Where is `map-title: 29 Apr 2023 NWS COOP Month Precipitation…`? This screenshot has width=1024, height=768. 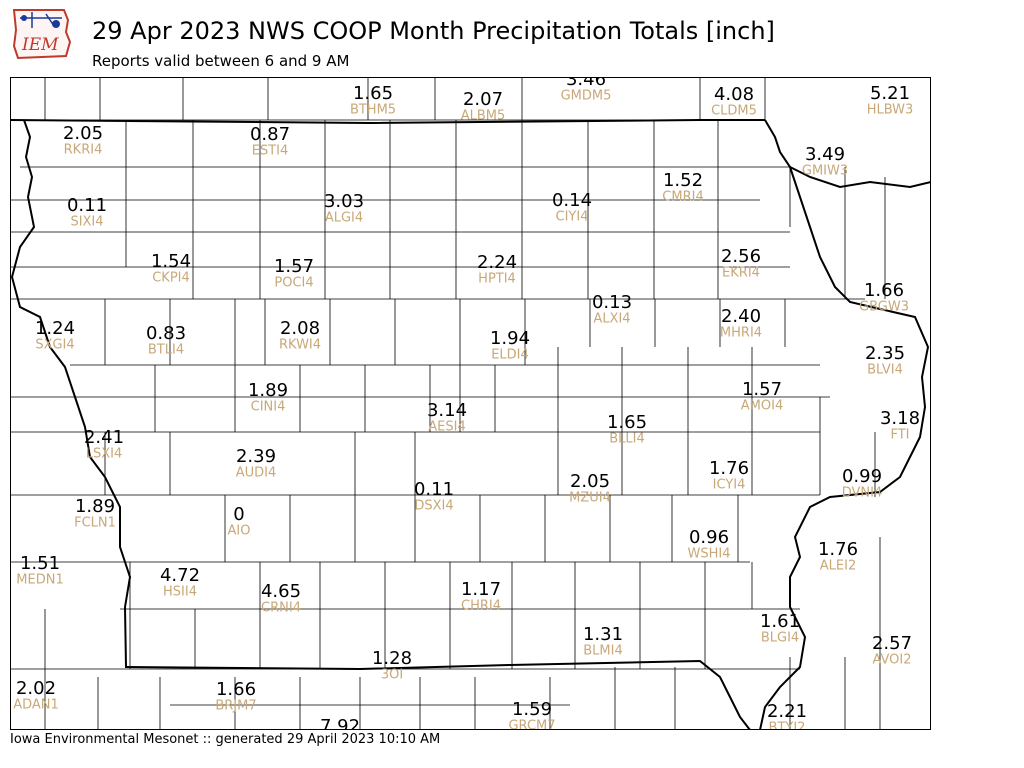 map-title: 29 Apr 2023 NWS COOP Month Precipitation… is located at coordinates (433, 31).